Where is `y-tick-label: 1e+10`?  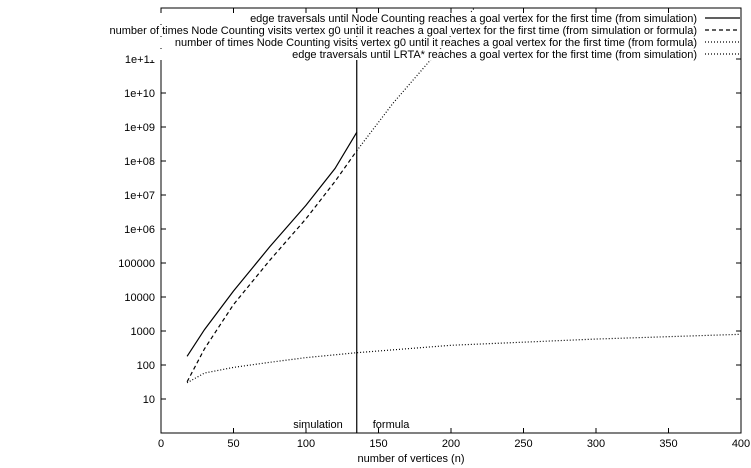 y-tick-label: 1e+10 is located at coordinates (139, 94).